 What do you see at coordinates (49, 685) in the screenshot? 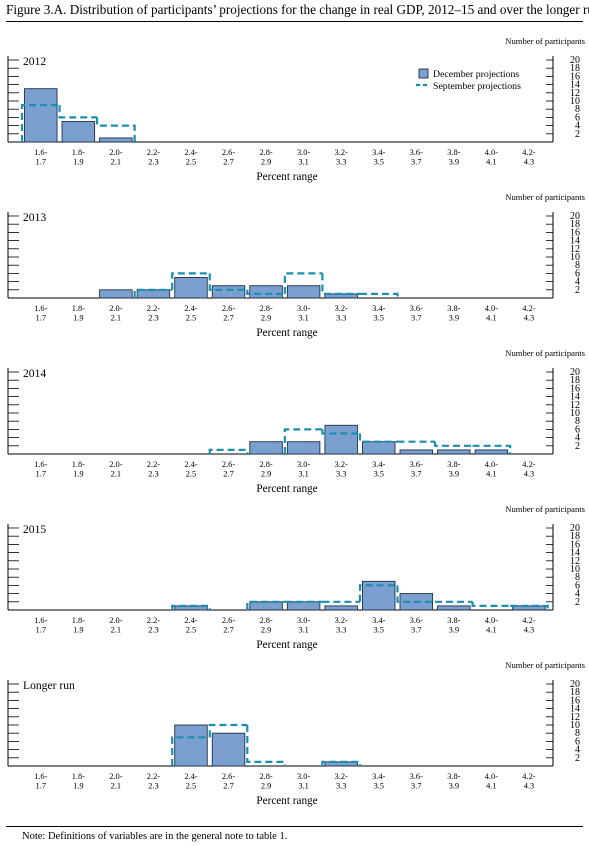
I see `panel-label: Longer run` at bounding box center [49, 685].